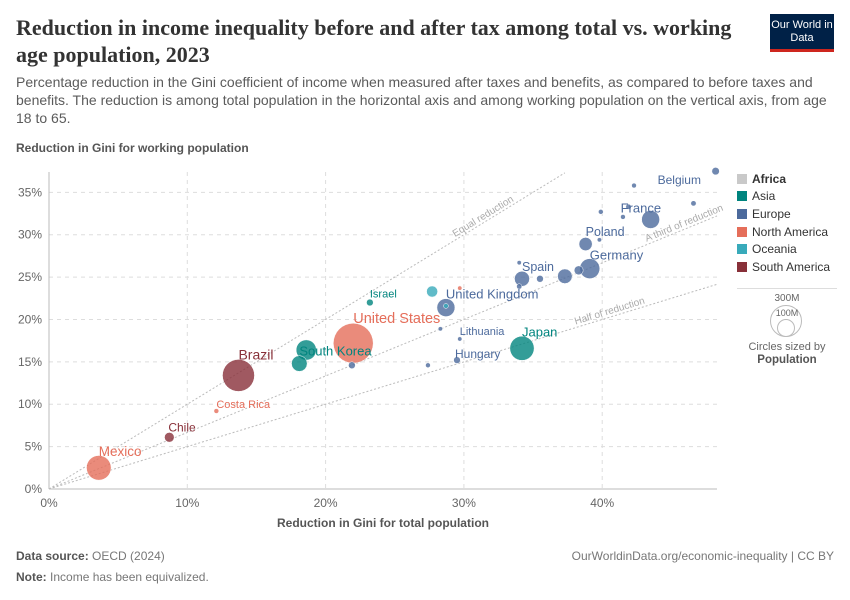 The width and height of the screenshot is (850, 600). Describe the element at coordinates (326, 503) in the screenshot. I see `x-tick-label: 20%` at that location.